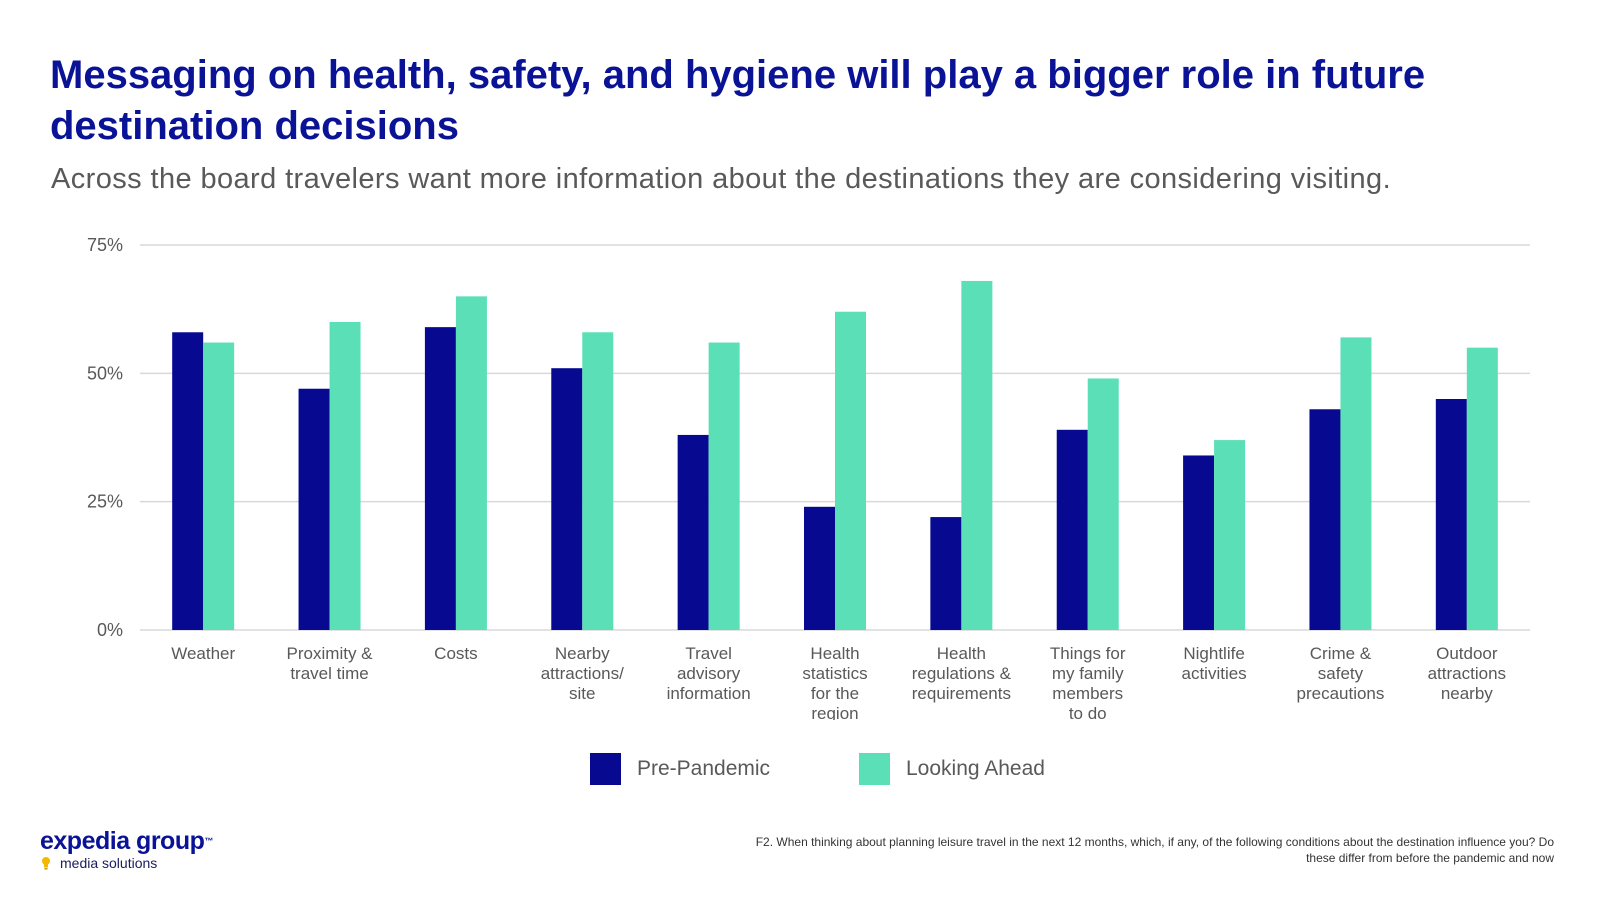 This screenshot has height=900, width=1600. Describe the element at coordinates (800, 770) in the screenshot. I see `chart-legend: Pre-Pandemic Looking Ahead` at that location.